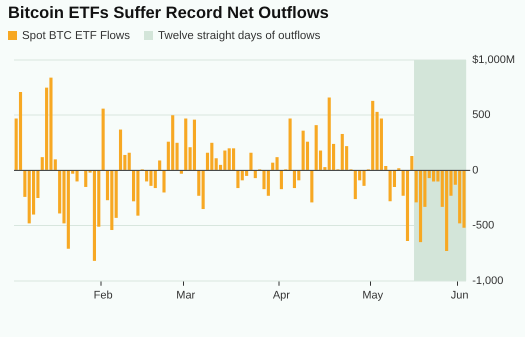 The image size is (525, 337). I want to click on x-tick-label: Jun, so click(459, 295).